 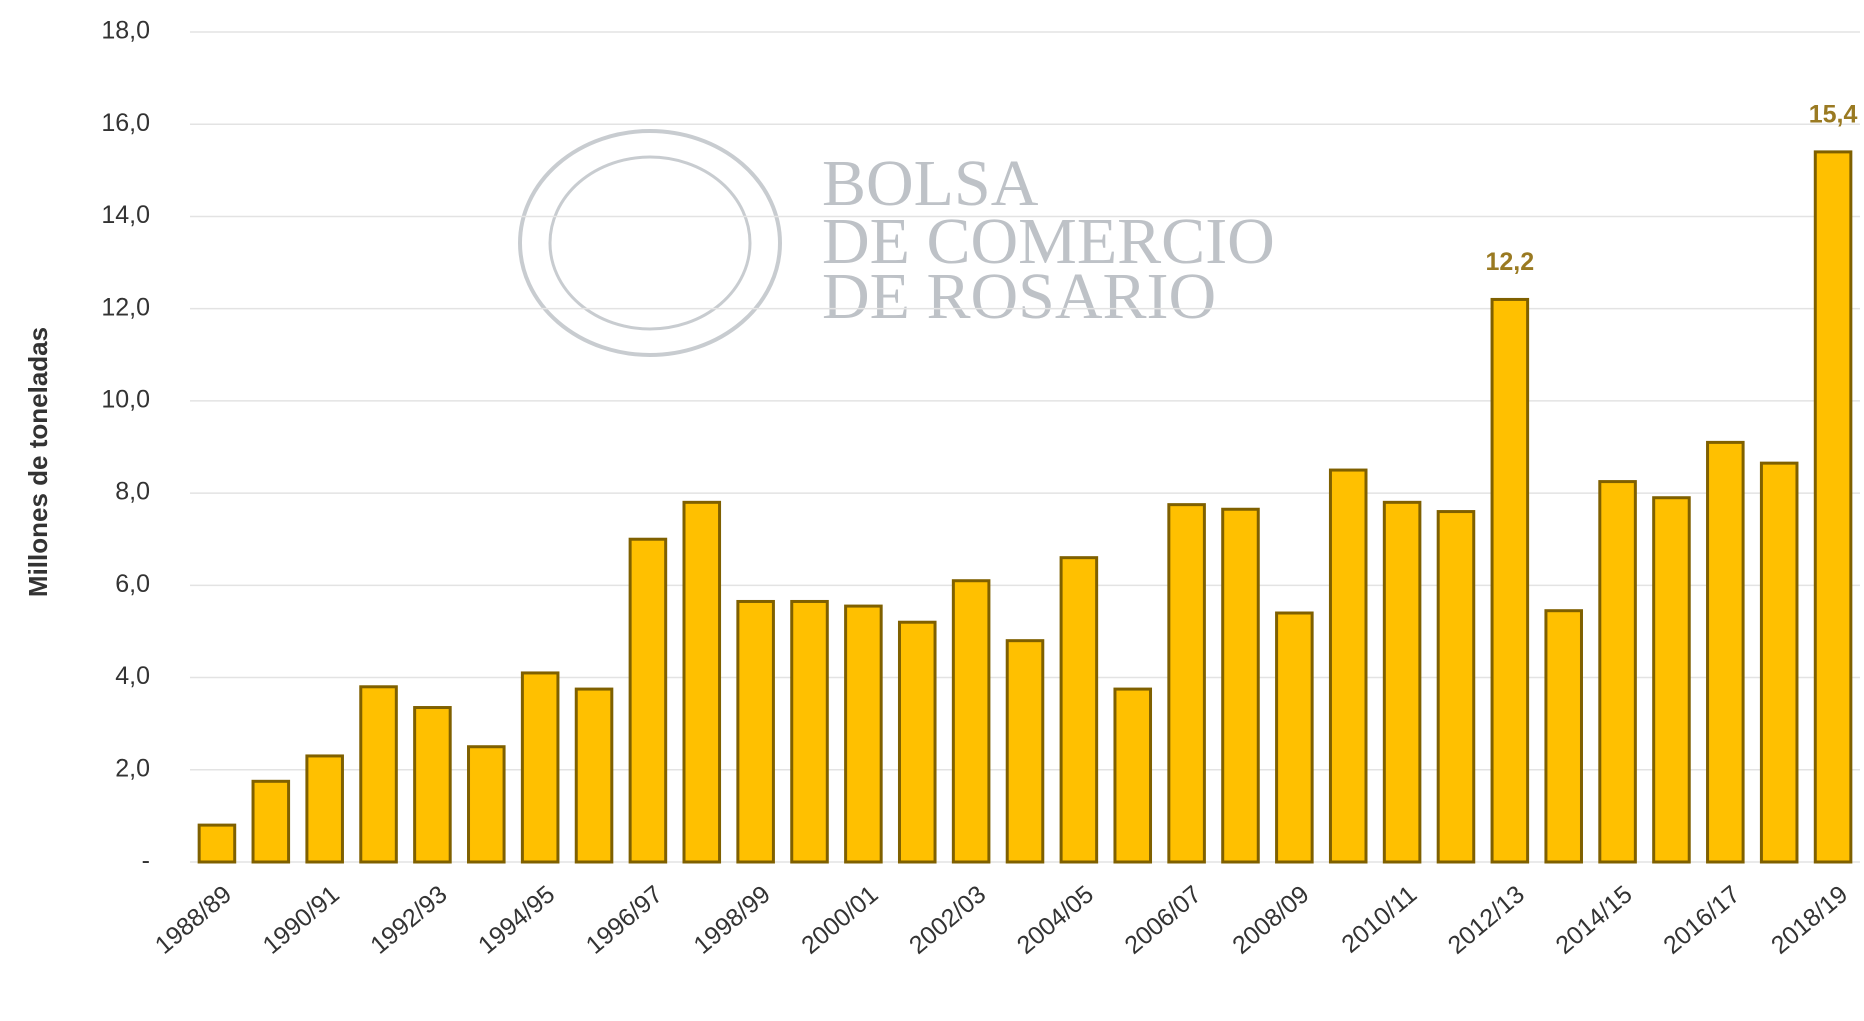 What do you see at coordinates (132, 584) in the screenshot?
I see `y-tick-label: 6,0` at bounding box center [132, 584].